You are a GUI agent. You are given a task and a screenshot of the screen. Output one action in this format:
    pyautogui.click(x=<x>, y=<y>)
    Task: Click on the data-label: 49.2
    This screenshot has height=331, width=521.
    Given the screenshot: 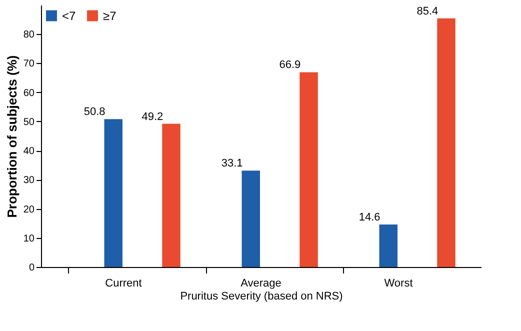 What is the action you would take?
    pyautogui.click(x=153, y=116)
    